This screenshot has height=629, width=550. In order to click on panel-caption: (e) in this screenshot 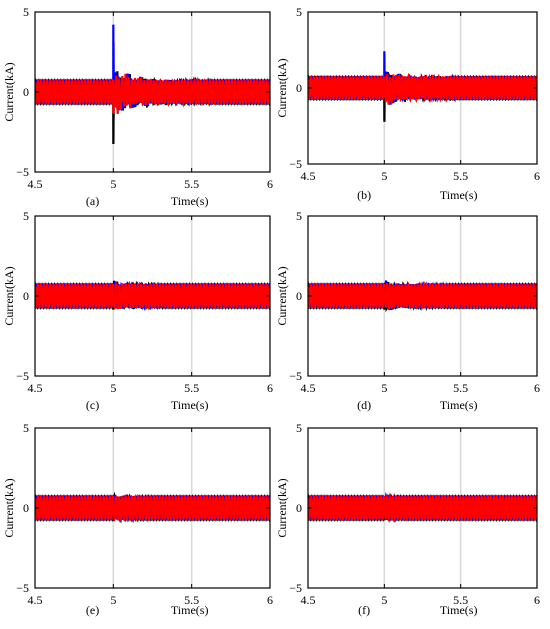, I will do `click(92, 610)`.